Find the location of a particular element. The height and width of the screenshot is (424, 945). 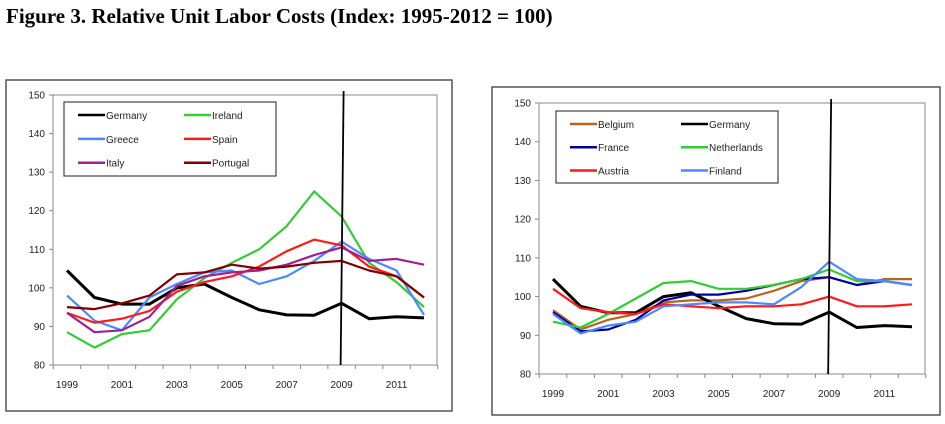

series-line-italy is located at coordinates (245, 290).